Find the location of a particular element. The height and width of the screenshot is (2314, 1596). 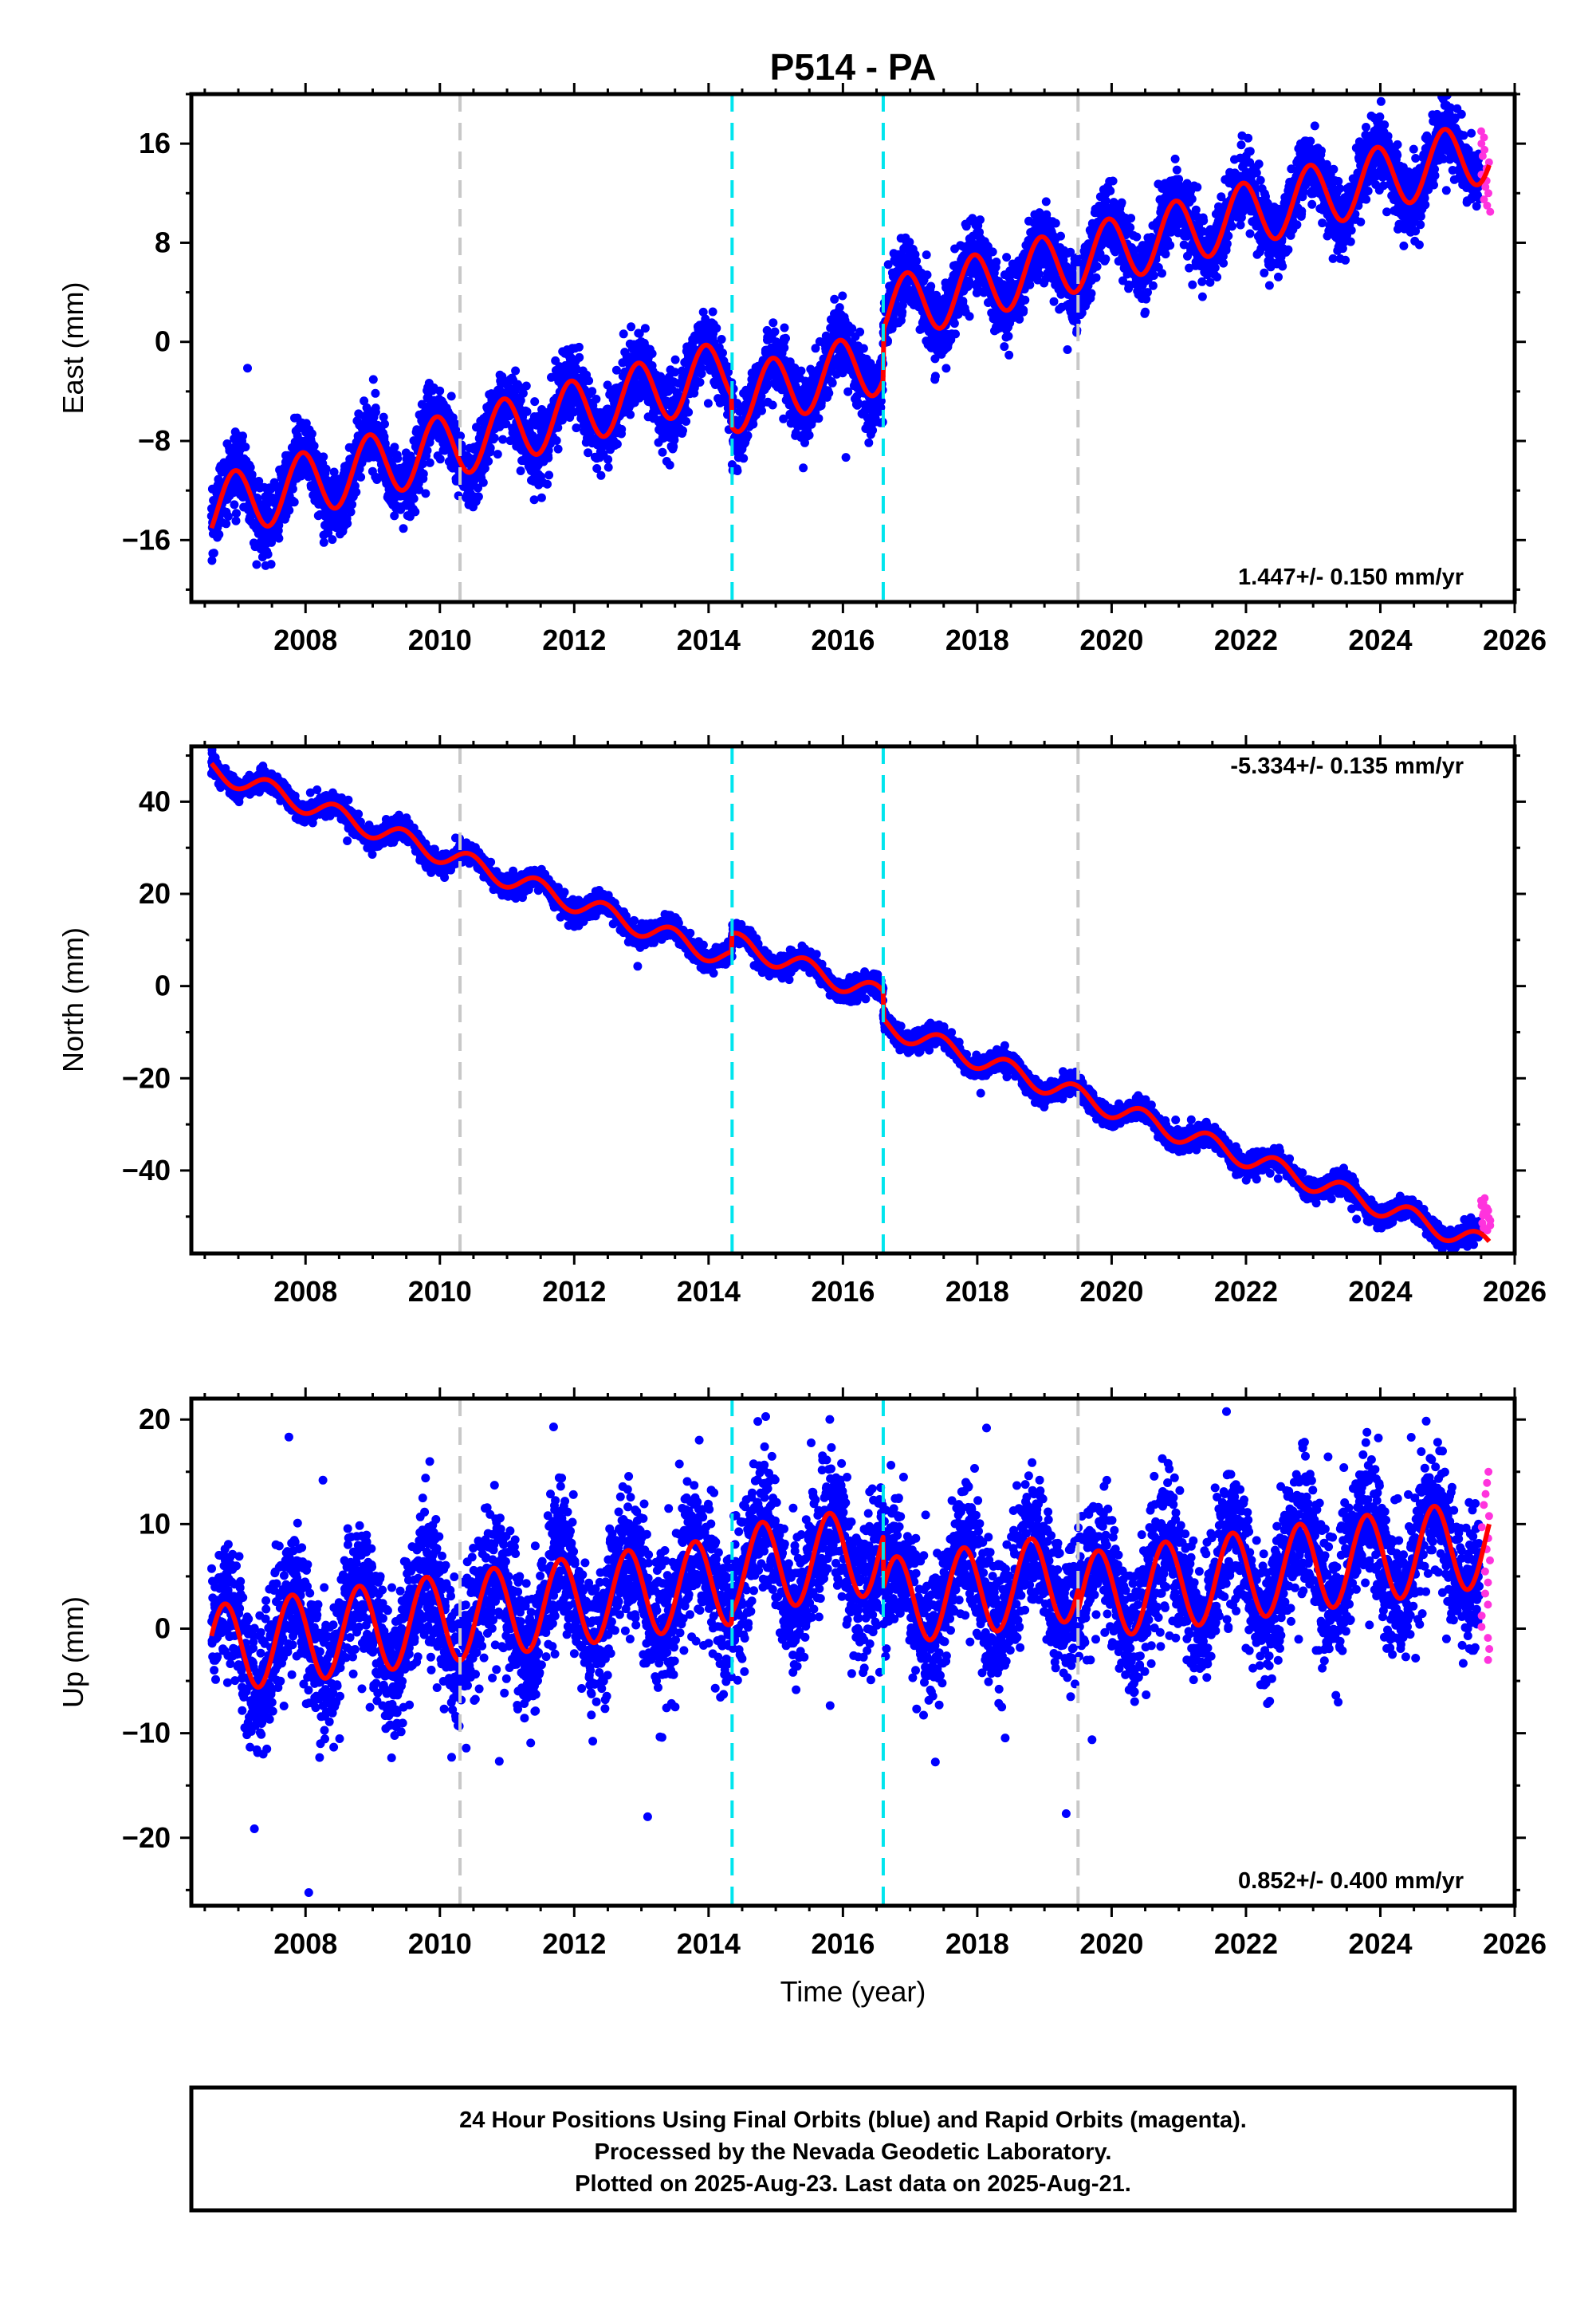

north-velocity-label: -5.334+/- 0.135 mm/yr is located at coordinates (1347, 767).